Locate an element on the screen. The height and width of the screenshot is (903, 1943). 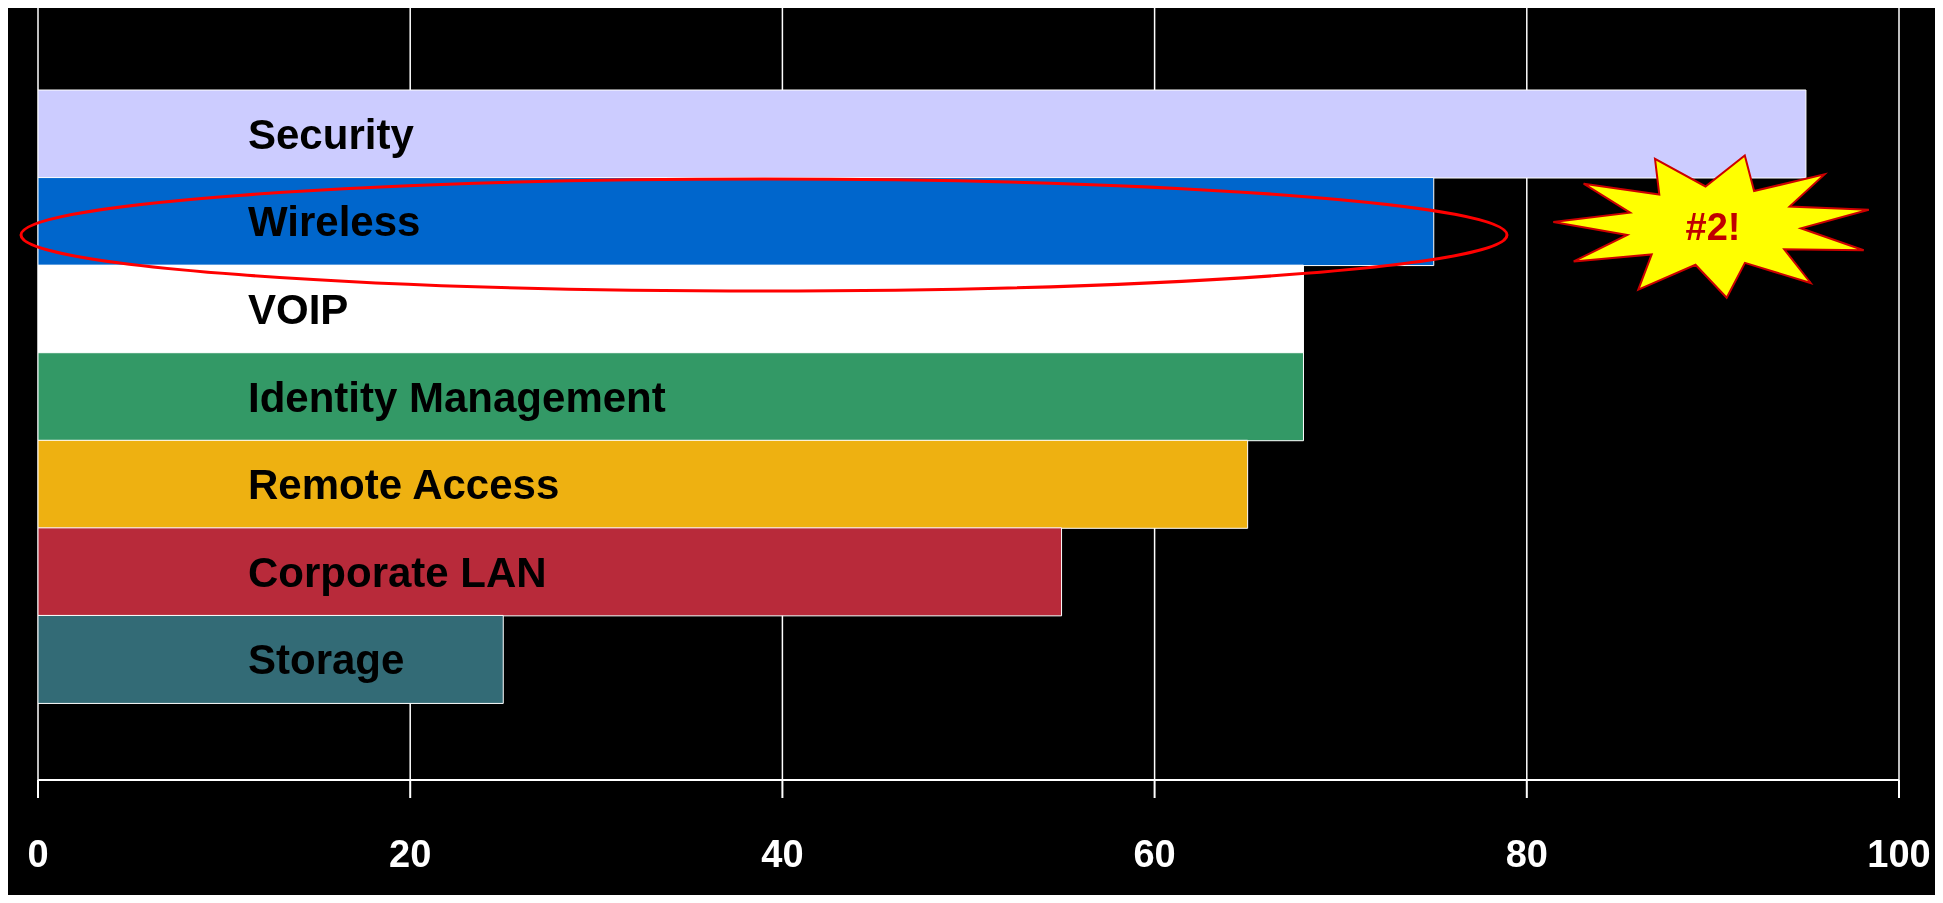
y-tick-label: Storage is located at coordinates (326, 660).